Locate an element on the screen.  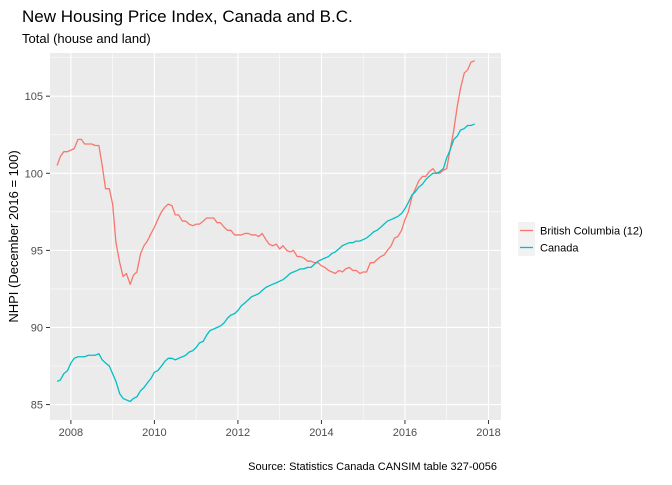
legend-label: British Columbia (12) is located at coordinates (591, 232).